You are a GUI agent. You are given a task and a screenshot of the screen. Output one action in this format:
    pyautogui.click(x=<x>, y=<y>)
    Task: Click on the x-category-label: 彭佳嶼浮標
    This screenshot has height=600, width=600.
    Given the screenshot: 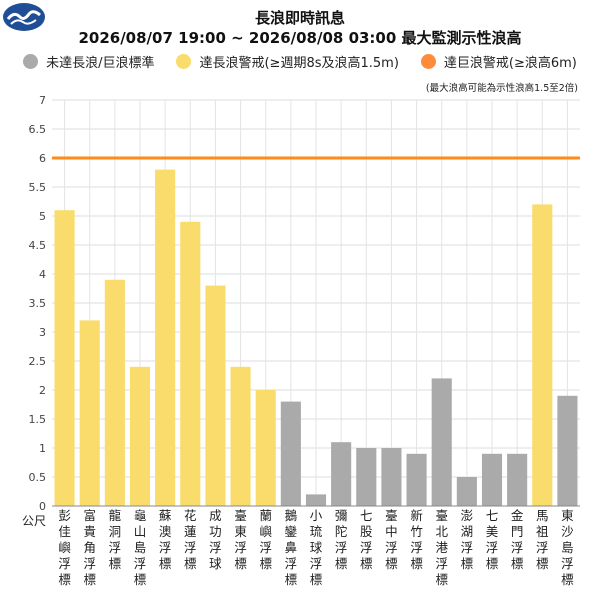 What is the action you would take?
    pyautogui.click(x=64, y=547)
    